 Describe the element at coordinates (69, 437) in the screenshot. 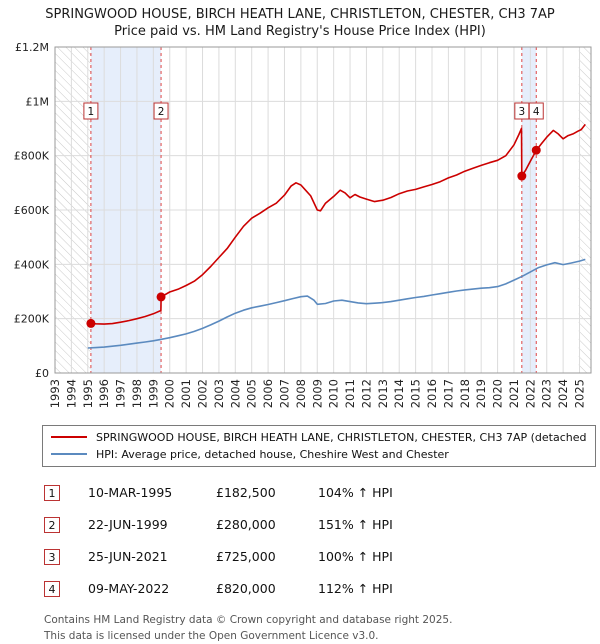

I see `price-line-swatch` at that location.